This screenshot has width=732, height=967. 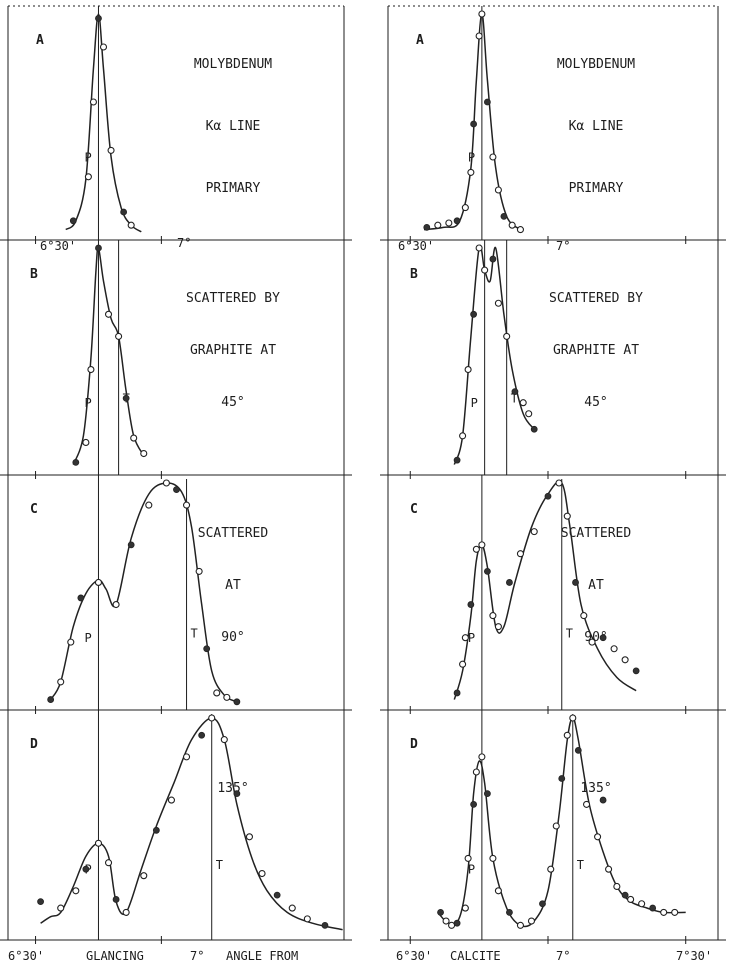 I want to click on left-tick-label-6-30: 6°30', so click(x=26, y=956).